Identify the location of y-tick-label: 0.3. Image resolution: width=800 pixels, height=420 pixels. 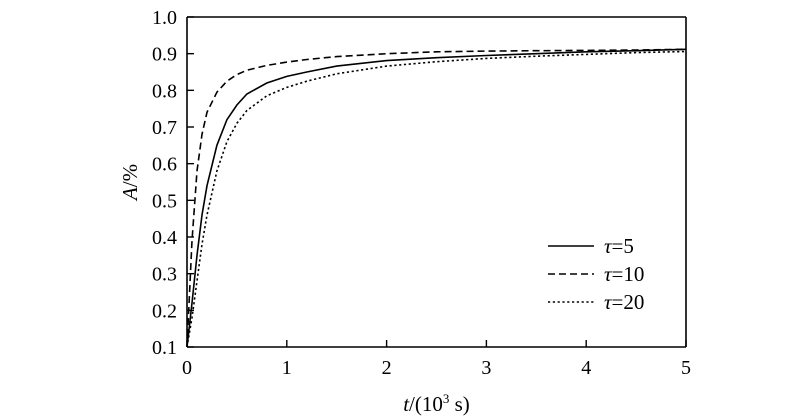
(164, 275).